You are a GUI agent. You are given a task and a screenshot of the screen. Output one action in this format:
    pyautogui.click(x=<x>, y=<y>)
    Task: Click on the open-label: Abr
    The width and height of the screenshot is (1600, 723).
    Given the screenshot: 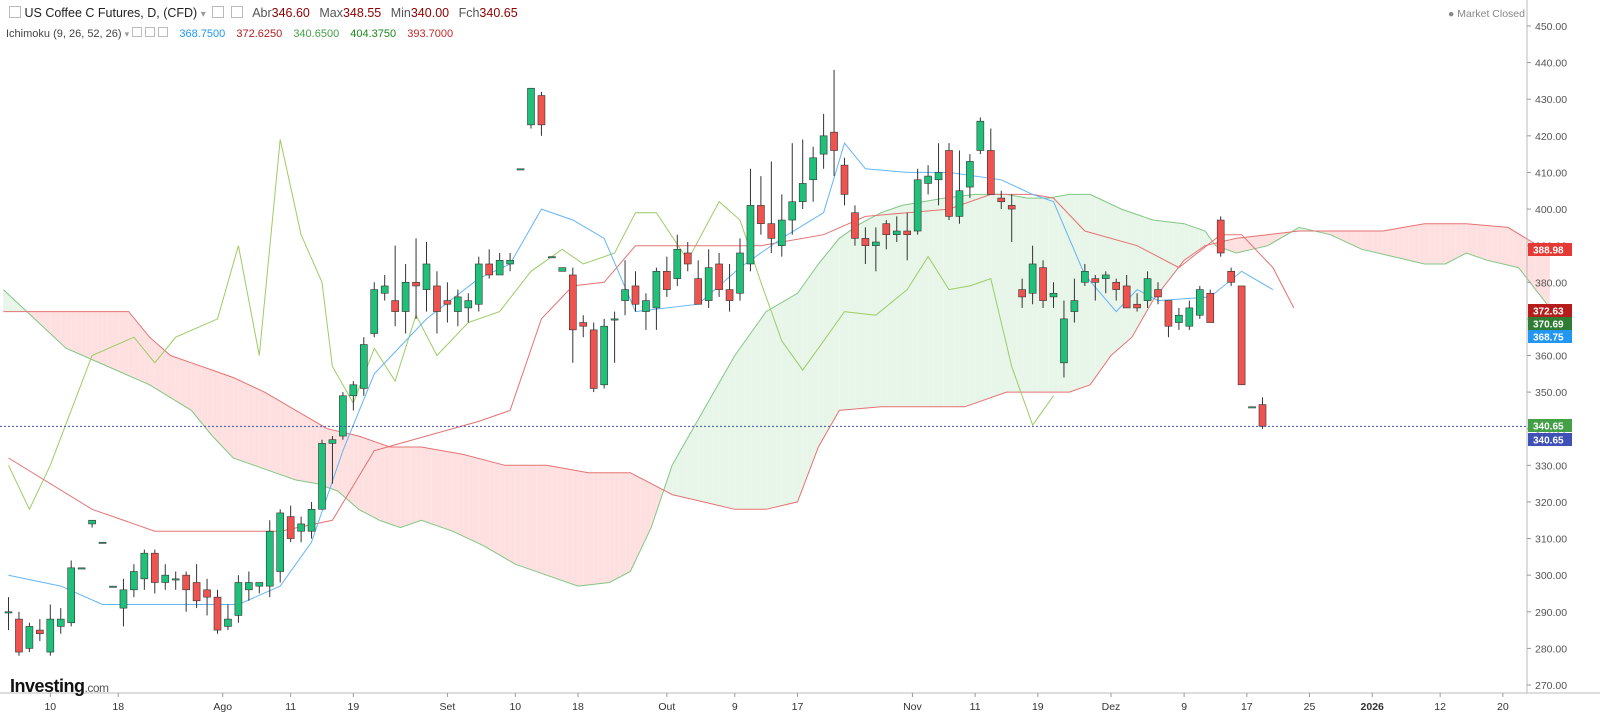 What is the action you would take?
    pyautogui.click(x=262, y=13)
    